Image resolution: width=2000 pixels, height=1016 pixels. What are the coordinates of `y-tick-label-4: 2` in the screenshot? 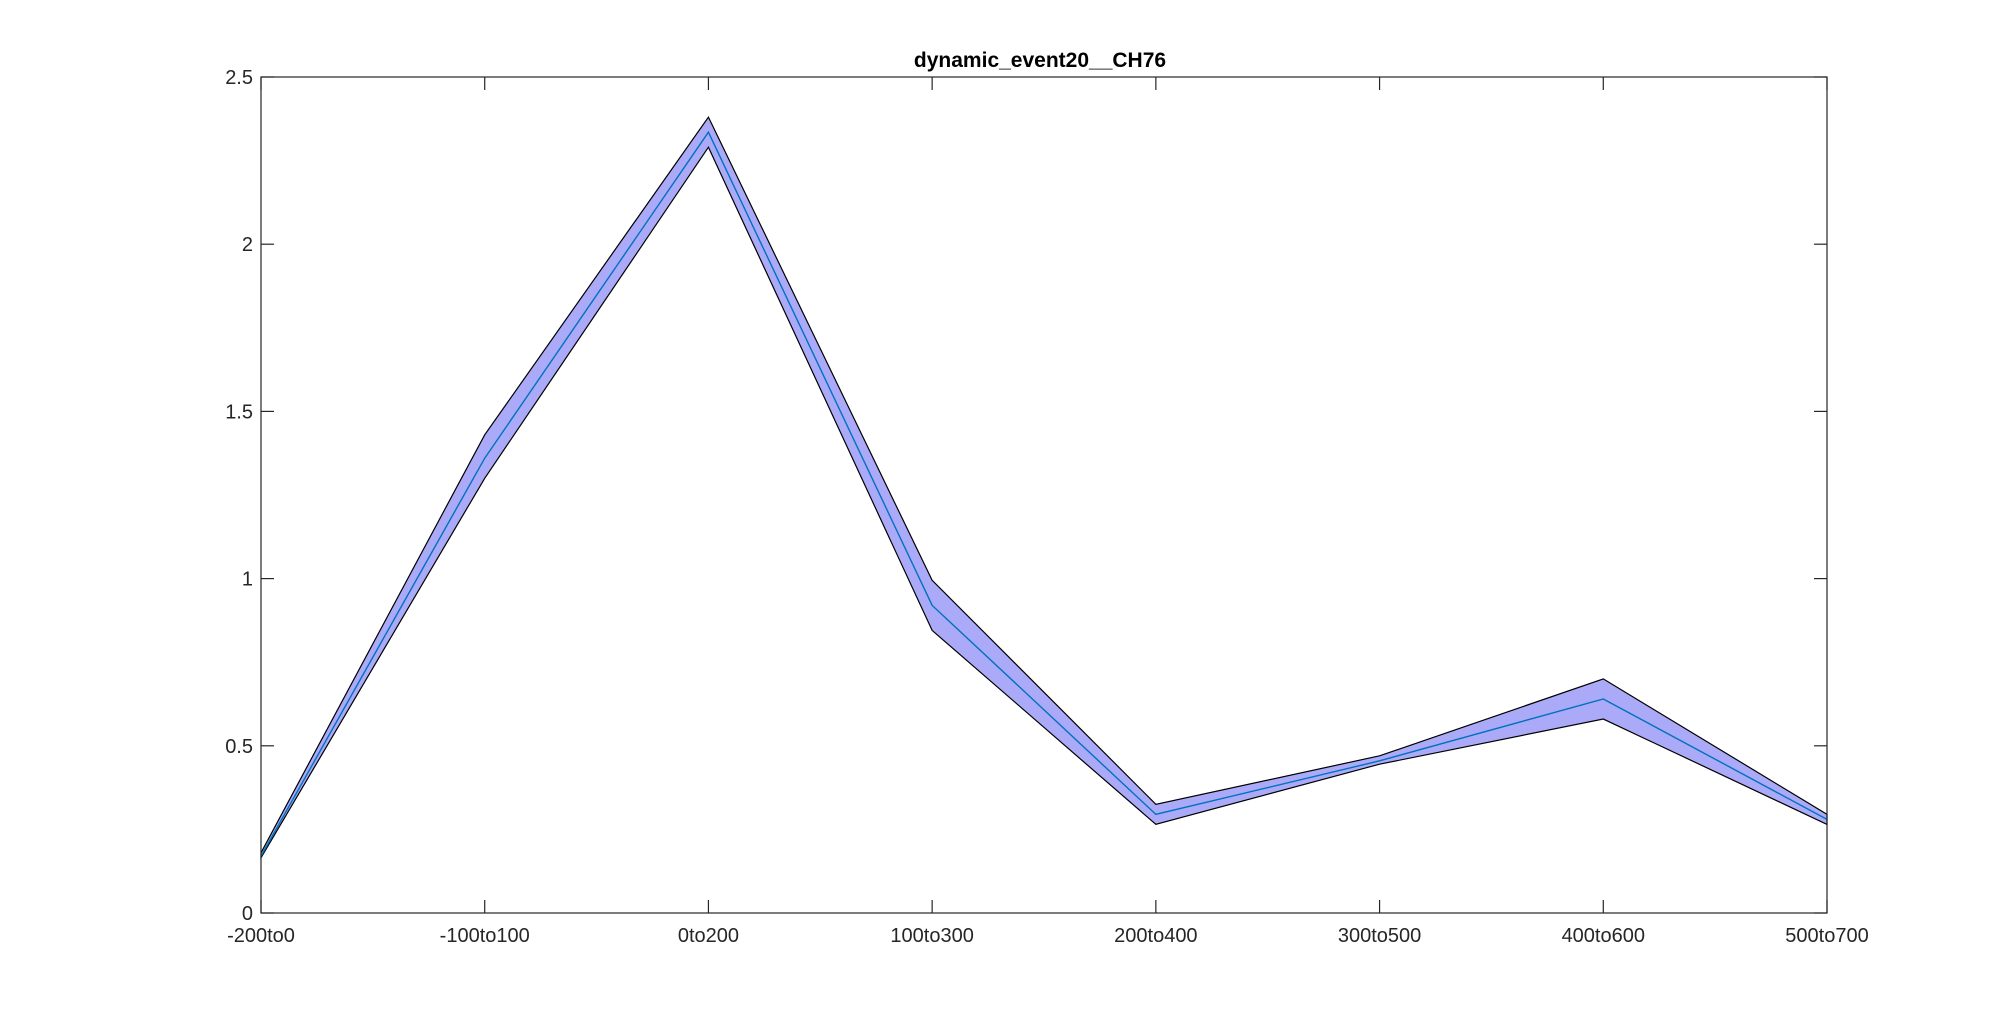 It's located at (247, 245).